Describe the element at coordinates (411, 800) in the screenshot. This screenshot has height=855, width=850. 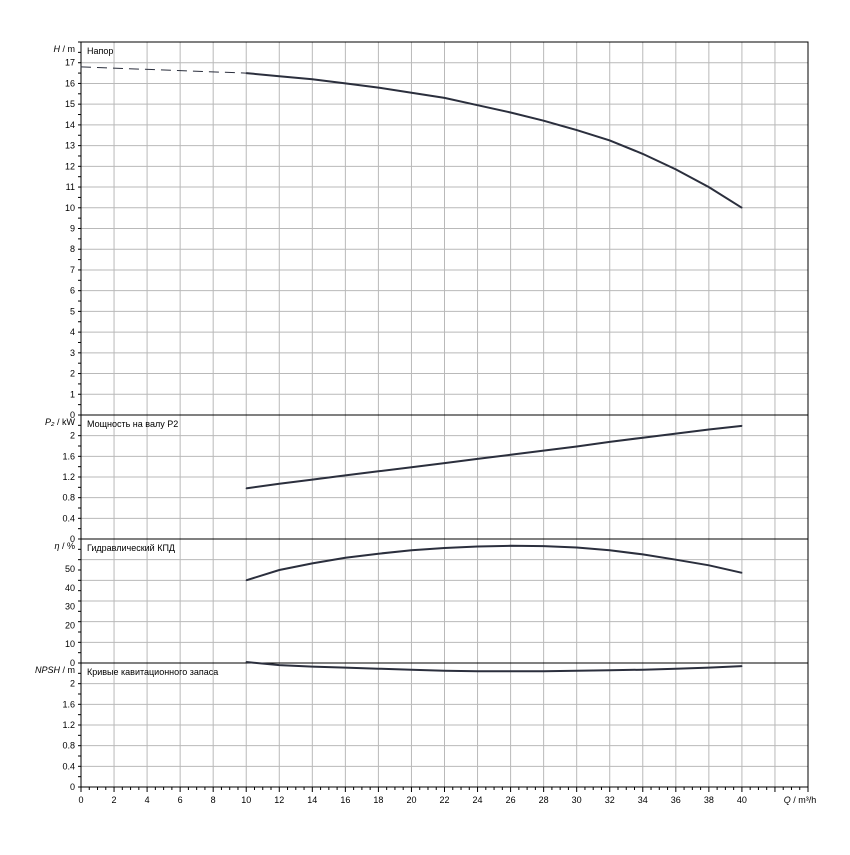
I see `x-tick-label: 20` at that location.